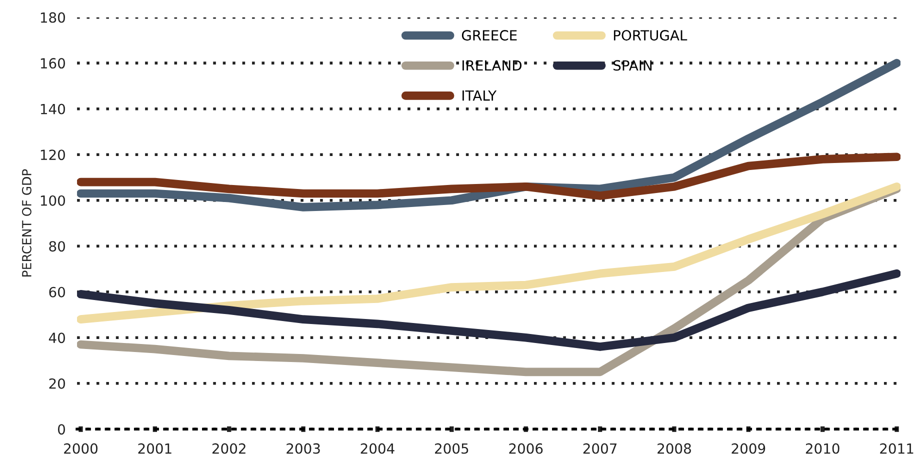 Image resolution: width=917 pixels, height=468 pixels. What do you see at coordinates (526, 448) in the screenshot?
I see `x-tick-label: 2006` at bounding box center [526, 448].